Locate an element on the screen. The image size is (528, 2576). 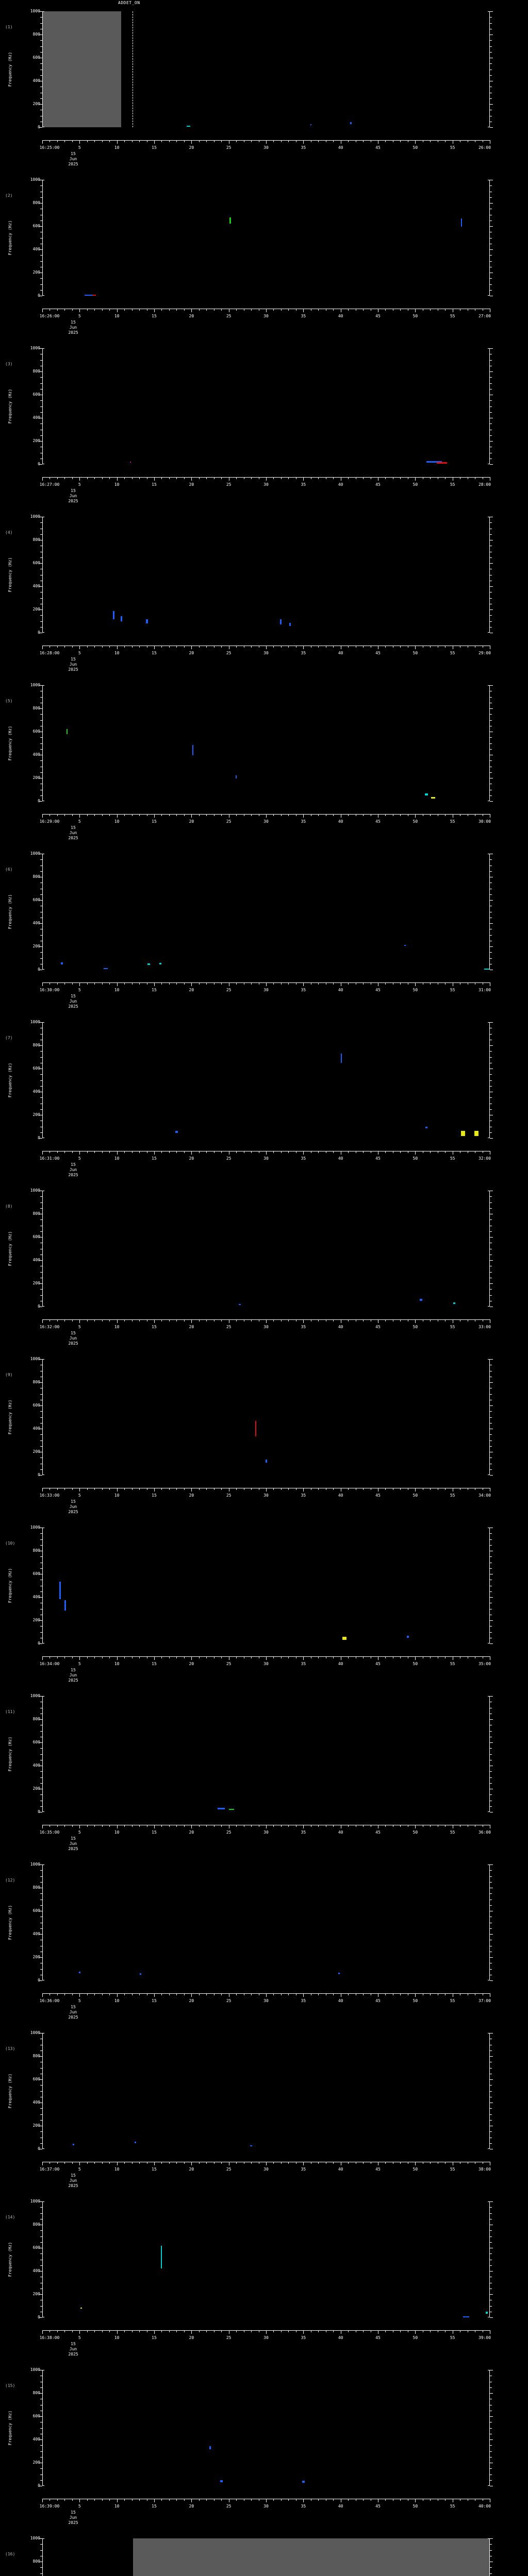
y-tick-label: 400 is located at coordinates (36, 2439).